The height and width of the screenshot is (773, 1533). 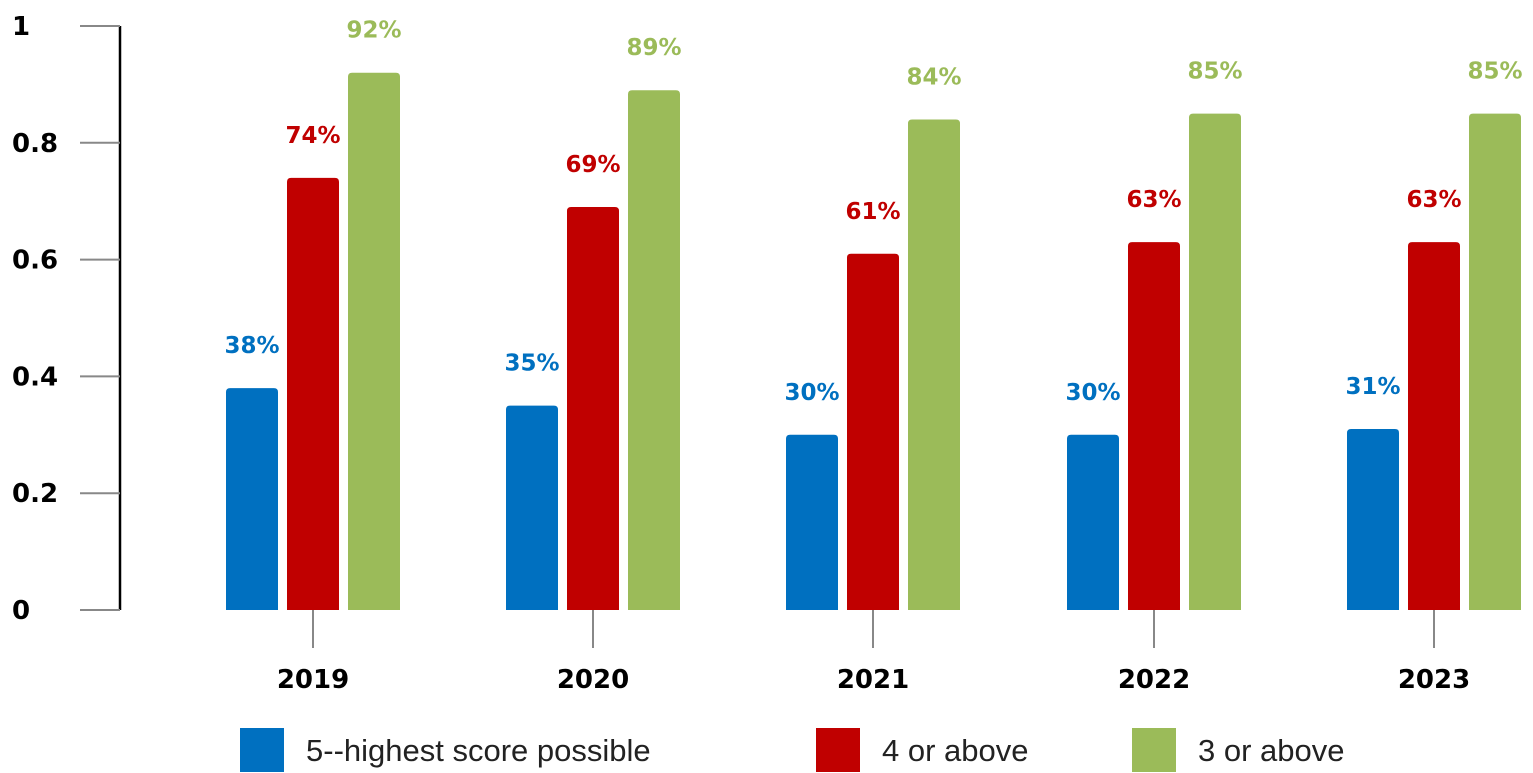 What do you see at coordinates (592, 165) in the screenshot?
I see `data-label: 69%` at bounding box center [592, 165].